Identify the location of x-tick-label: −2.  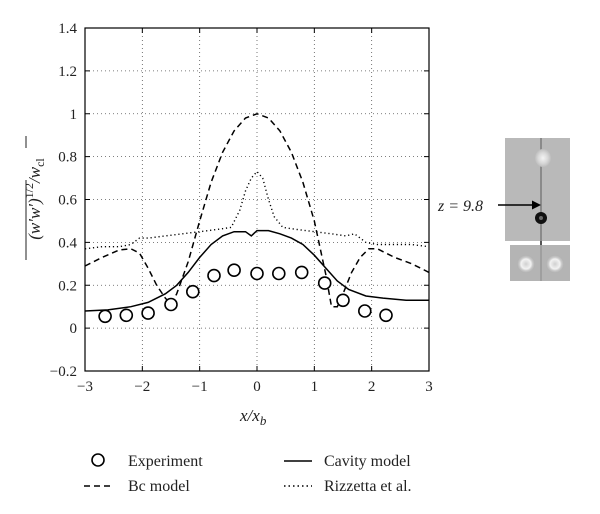
(142, 387).